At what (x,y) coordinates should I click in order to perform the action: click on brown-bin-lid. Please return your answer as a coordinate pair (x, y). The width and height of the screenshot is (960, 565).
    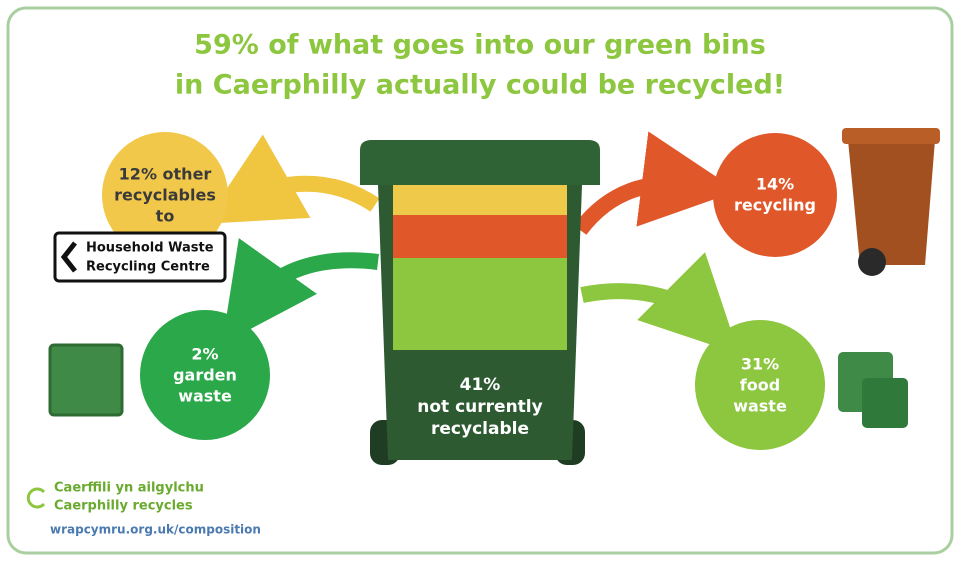
    Looking at the image, I should click on (891, 136).